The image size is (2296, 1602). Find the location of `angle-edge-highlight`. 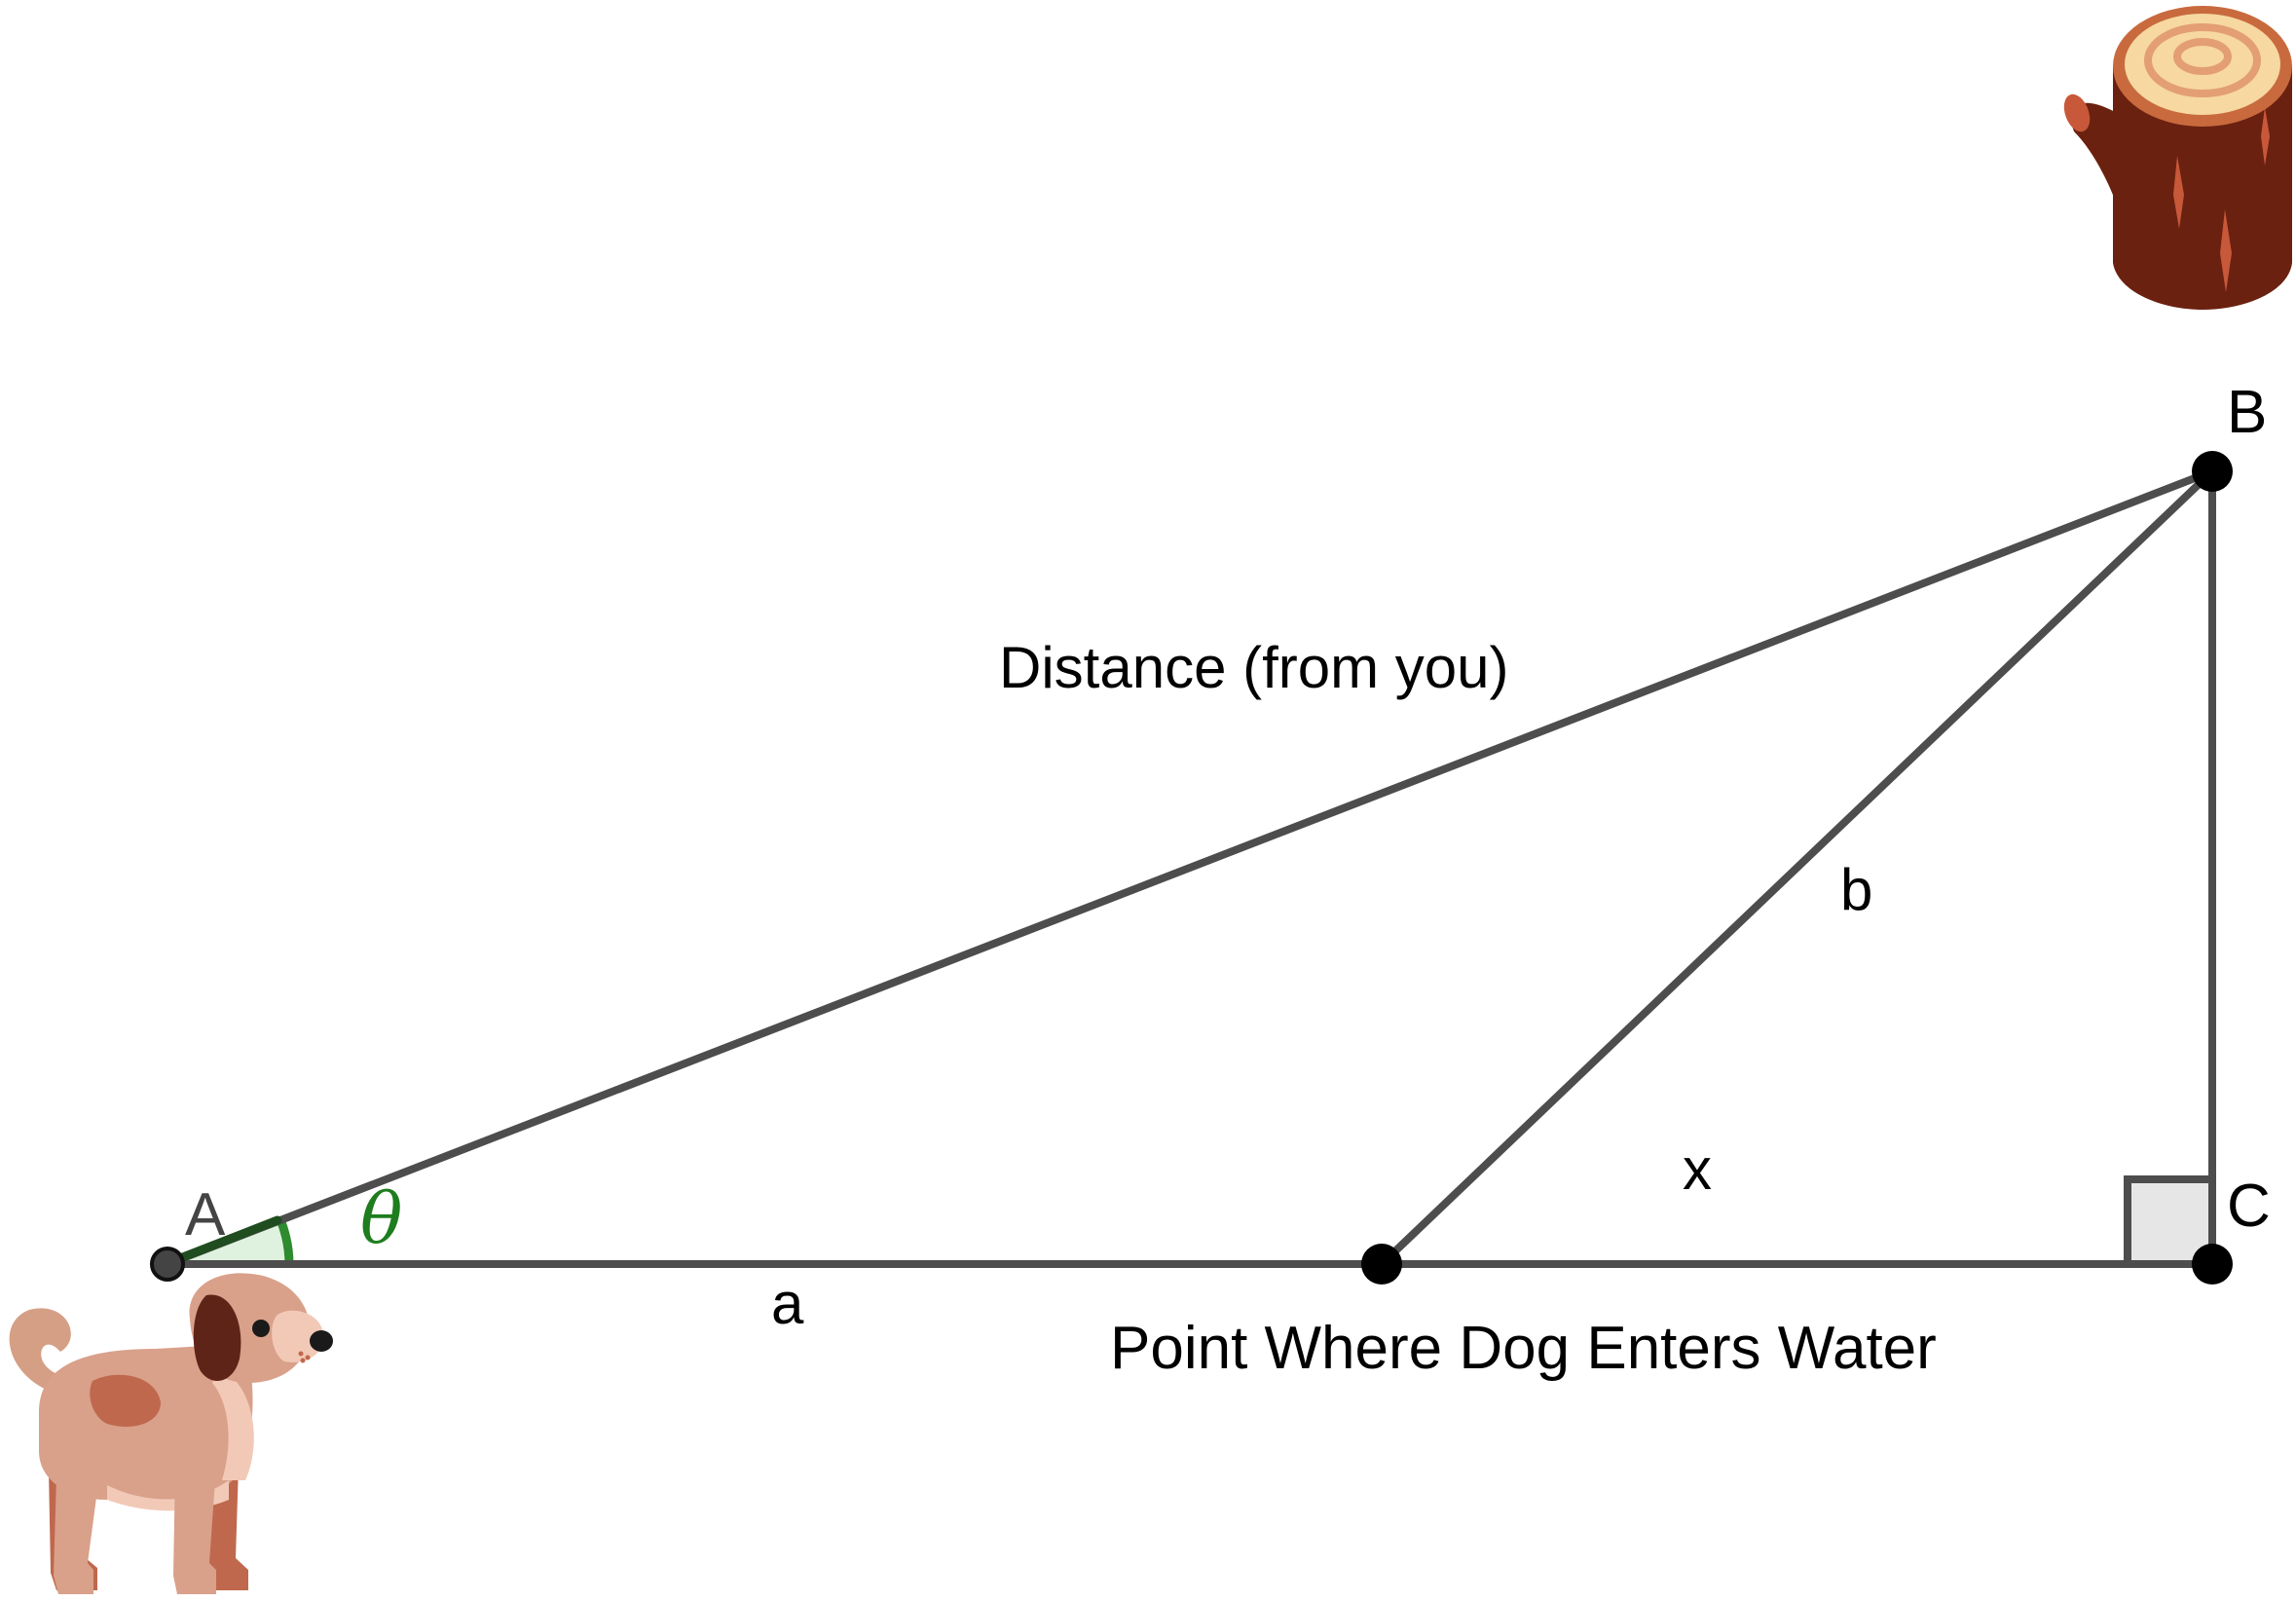

angle-edge-highlight is located at coordinates (226, 1240).